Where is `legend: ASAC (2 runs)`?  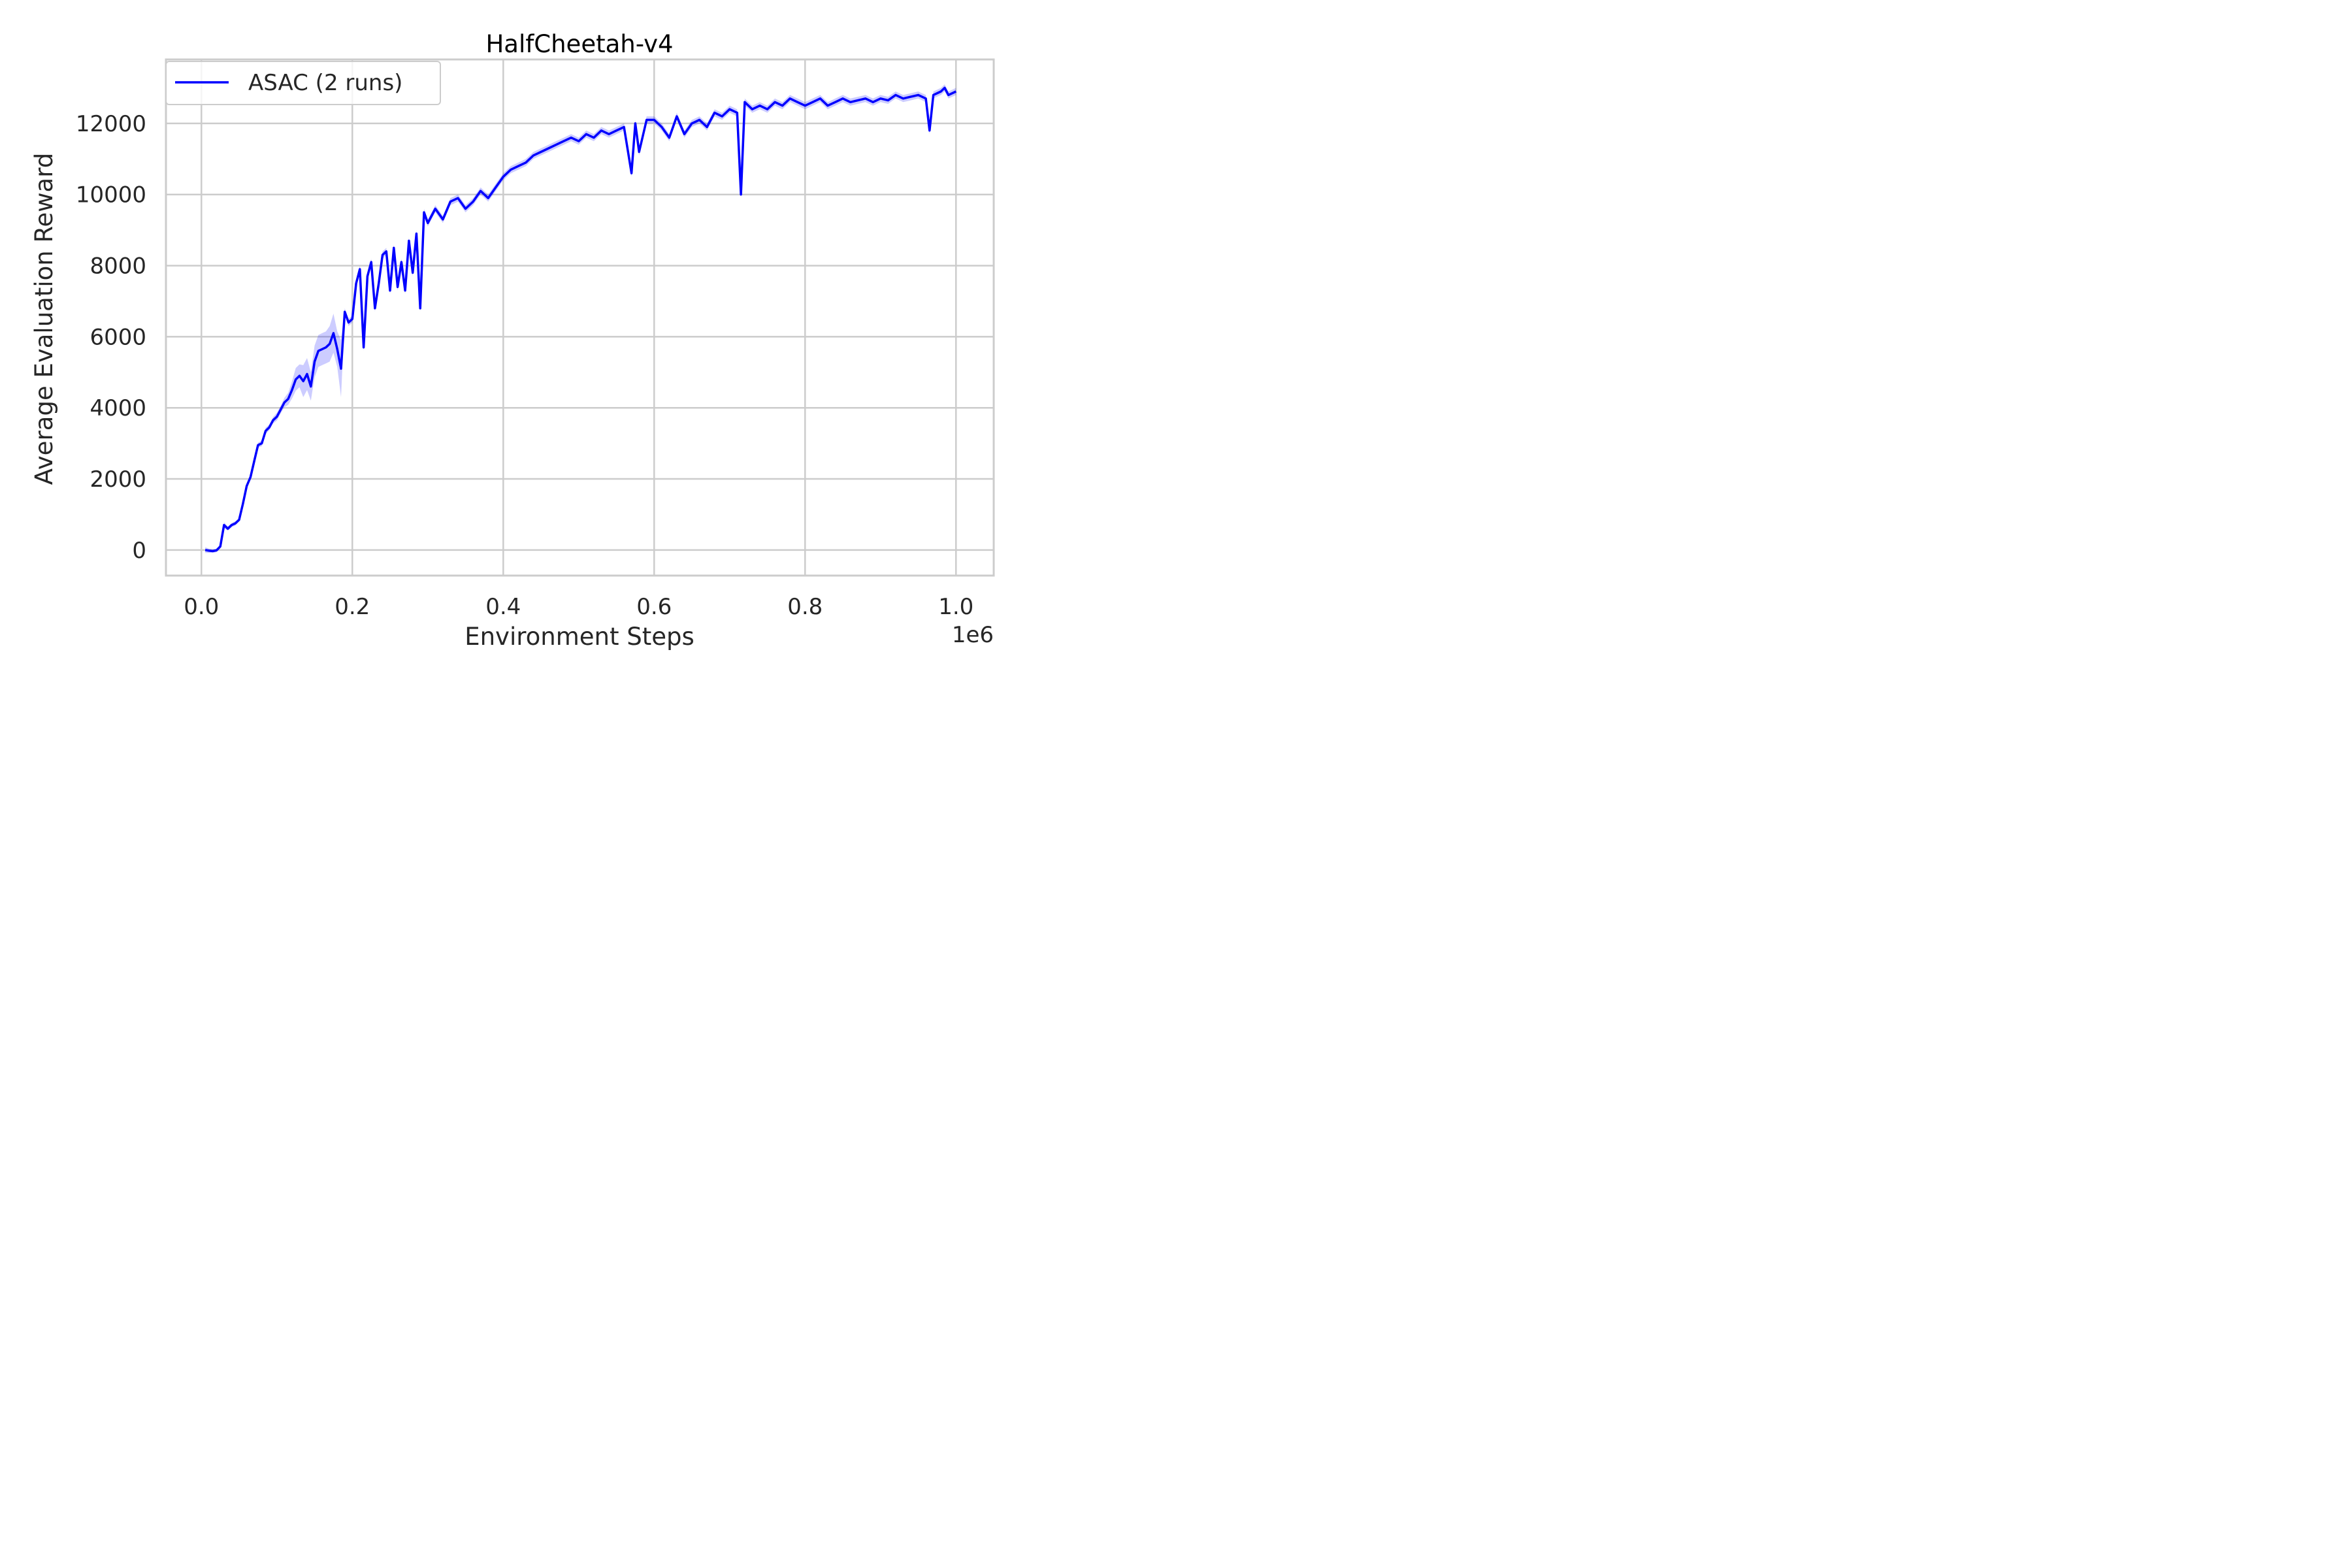
legend: ASAC (2 runs) is located at coordinates (303, 83).